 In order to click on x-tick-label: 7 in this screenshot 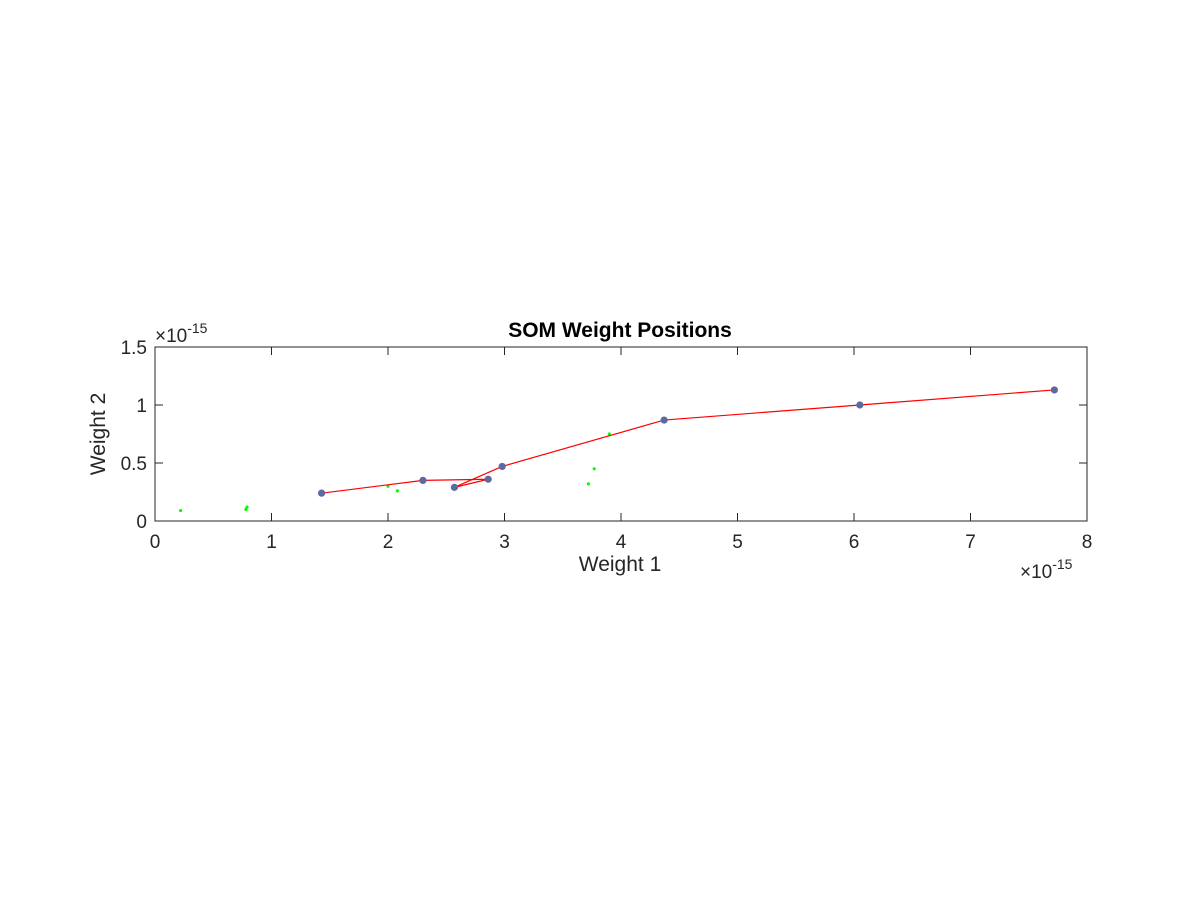, I will do `click(970, 542)`.